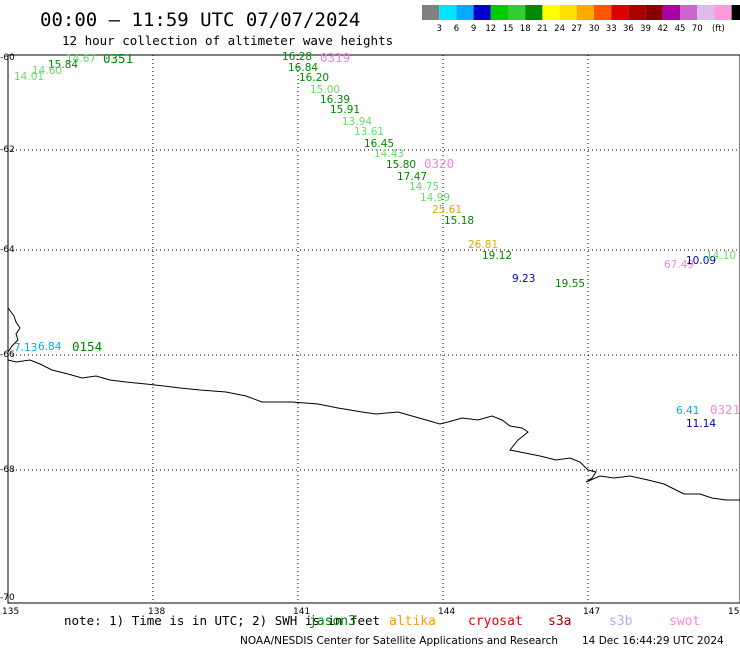  Describe the element at coordinates (63, 65) in the screenshot. I see `wave-height-value: 15.84` at that location.